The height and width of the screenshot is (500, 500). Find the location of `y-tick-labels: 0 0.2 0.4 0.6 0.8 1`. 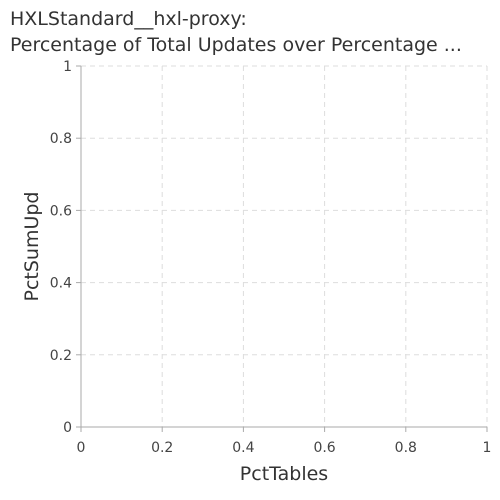

y-tick-labels: 0 0.2 0.4 0.6 0.8 1 is located at coordinates (61, 247).